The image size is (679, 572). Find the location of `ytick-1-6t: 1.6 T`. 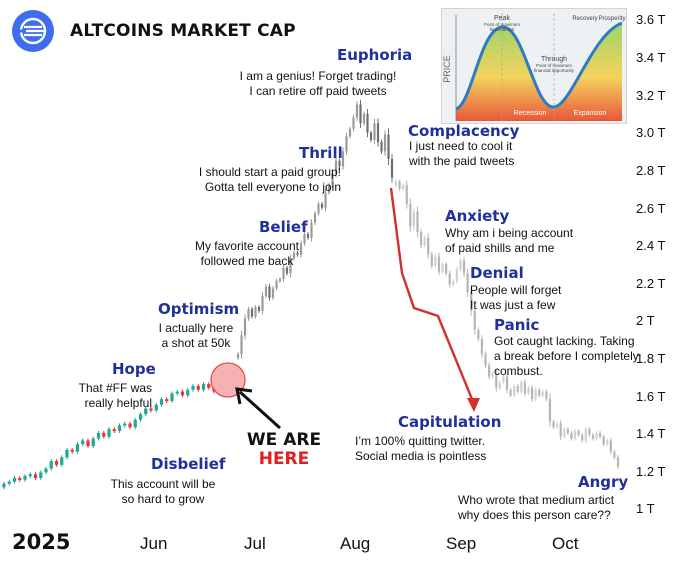

ytick-1-6t: 1.6 T is located at coordinates (651, 396).